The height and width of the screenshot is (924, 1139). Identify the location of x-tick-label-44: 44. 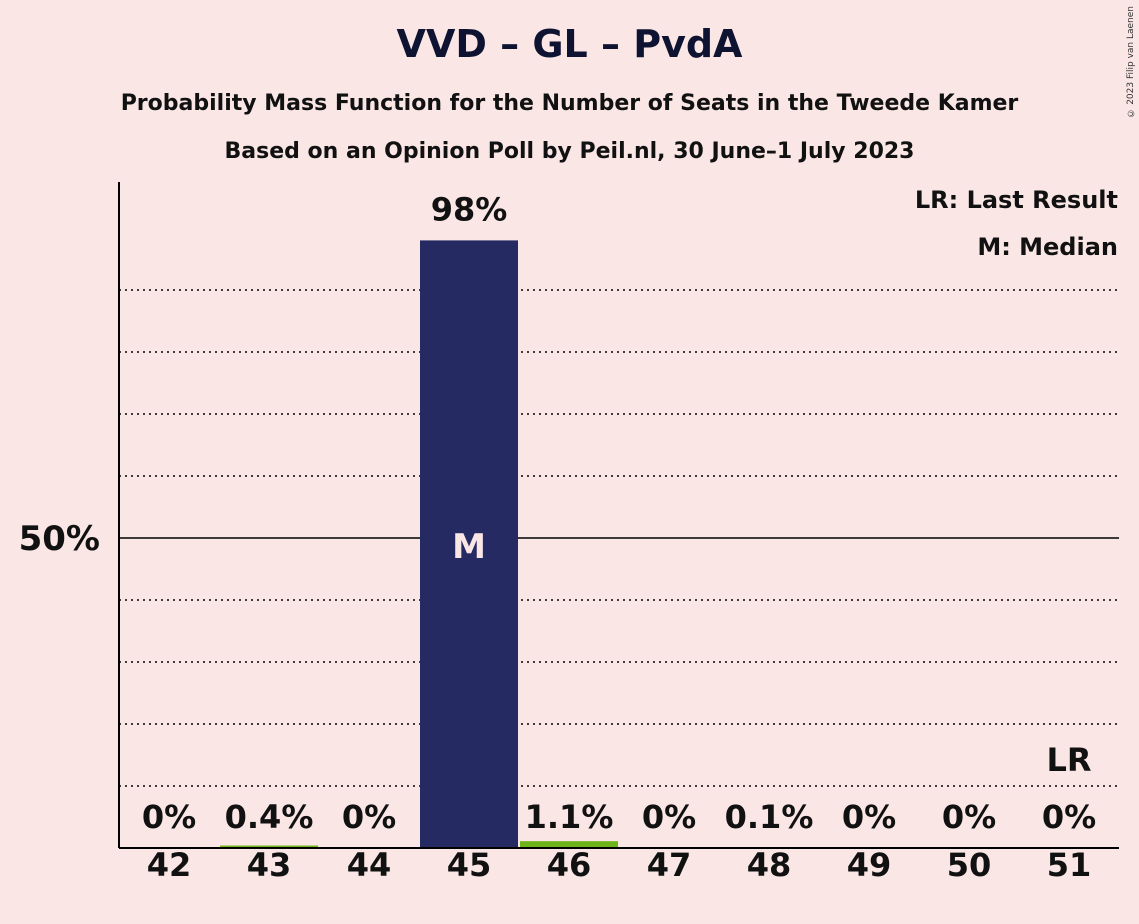
(369, 865).